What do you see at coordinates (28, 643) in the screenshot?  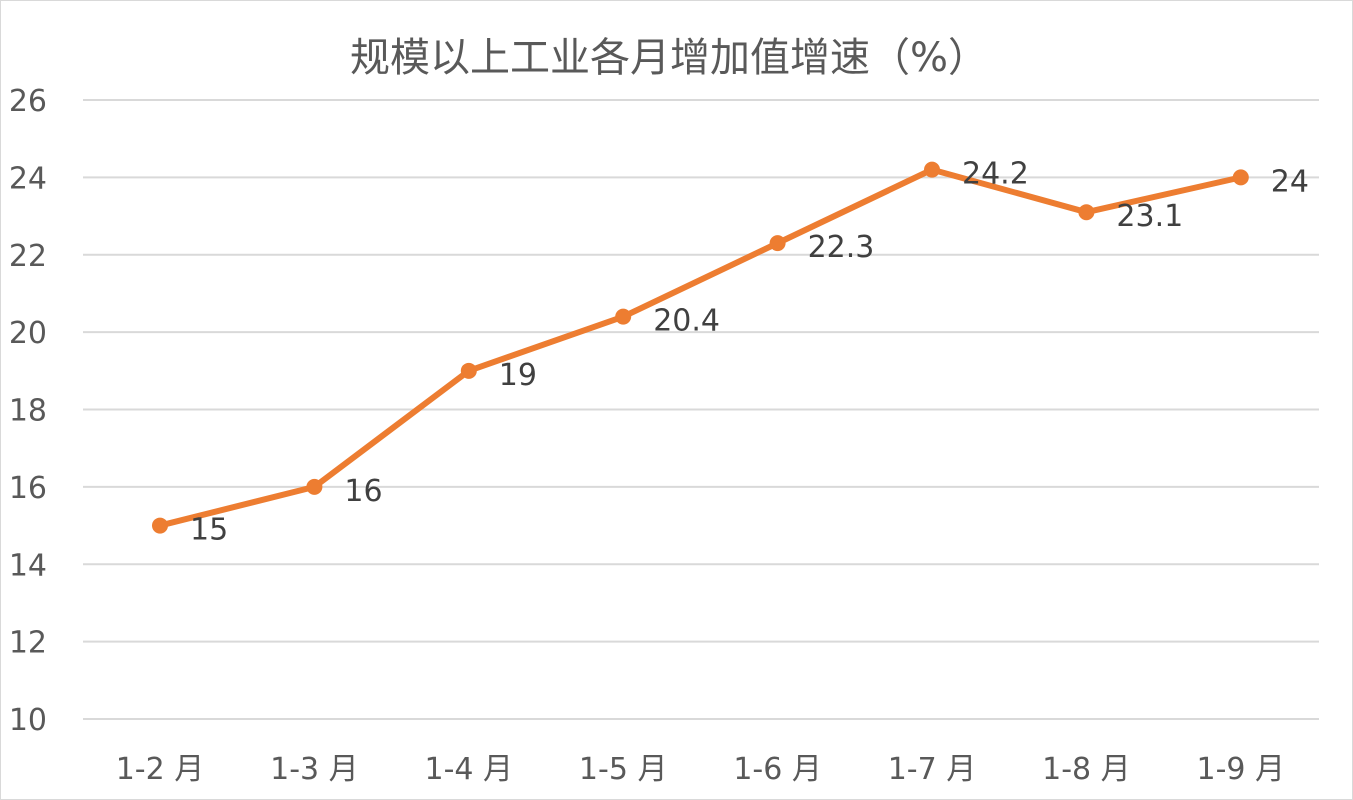 I see `y-tick-label: 12` at bounding box center [28, 643].